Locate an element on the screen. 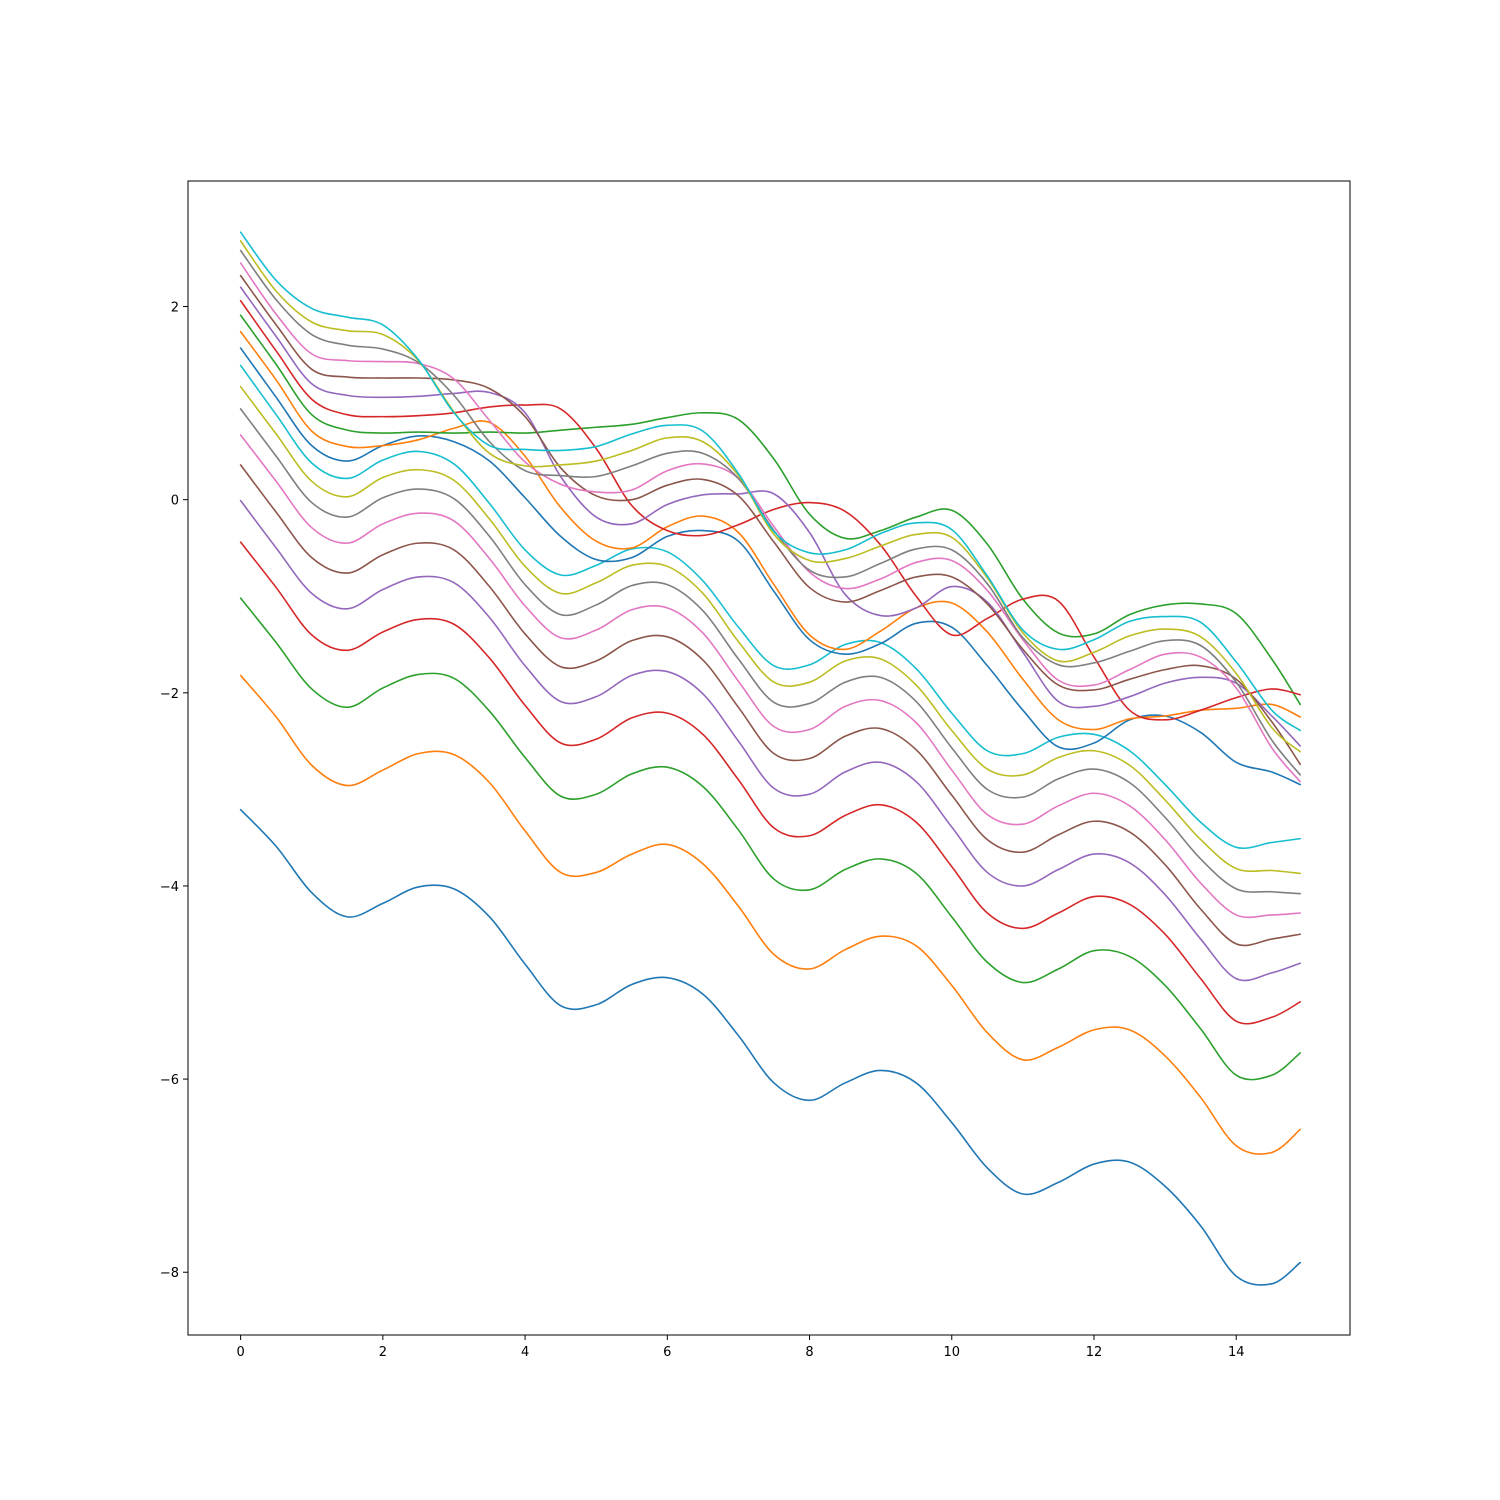 Image resolution: width=1500 pixels, height=1500 pixels. x-tick-label: 14 is located at coordinates (1236, 1352).